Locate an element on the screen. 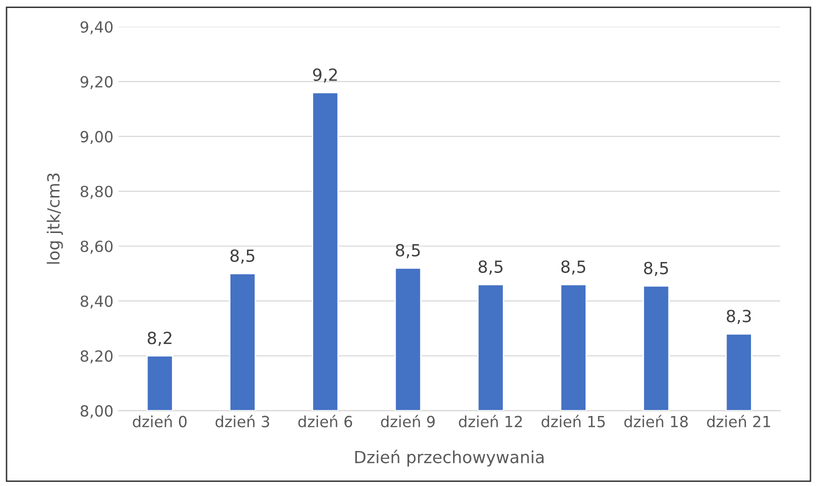 Image resolution: width=817 pixels, height=486 pixels. x-tick-label: dzień 18 is located at coordinates (656, 421).